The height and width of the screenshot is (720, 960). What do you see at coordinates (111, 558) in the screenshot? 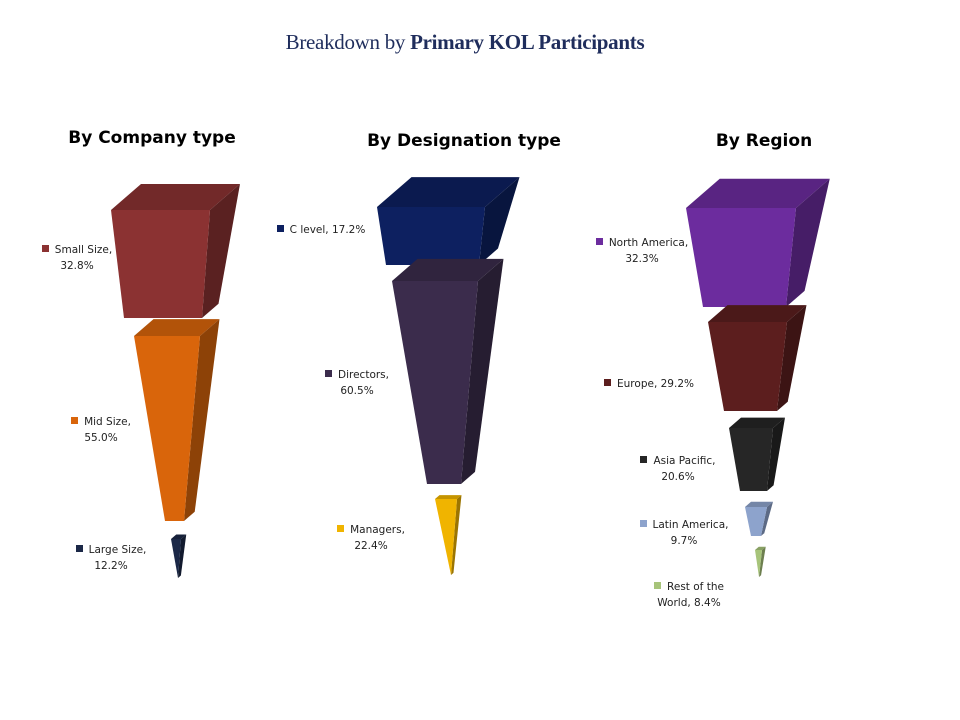
I see `legend-item: Large Size, 12.2%` at bounding box center [111, 558].